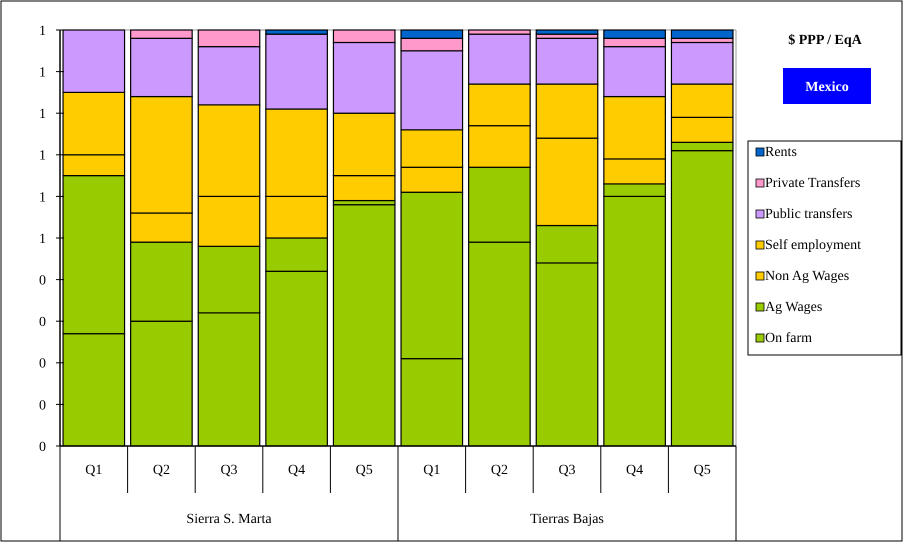 The image size is (903, 542). What do you see at coordinates (825, 40) in the screenshot?
I see `text: $ PPP / EqA` at bounding box center [825, 40].